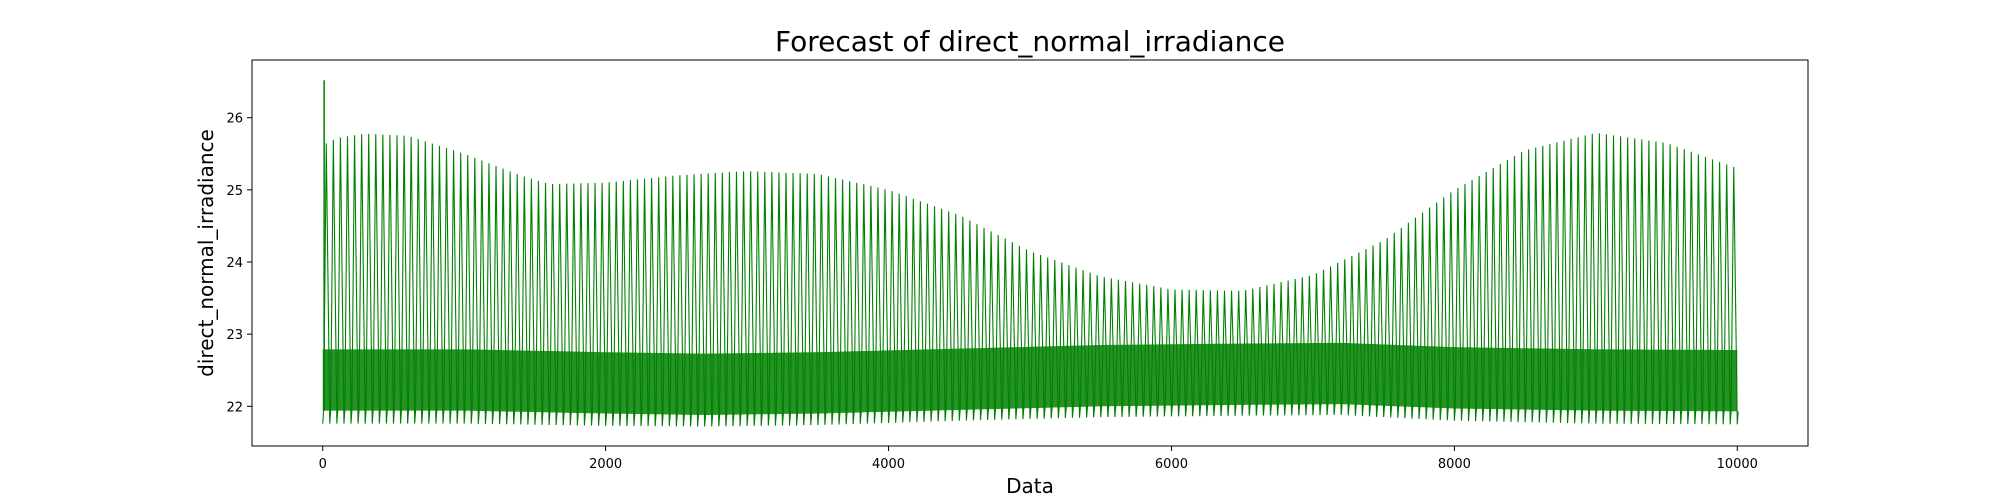 This screenshot has width=2000, height=500. I want to click on y-axis-label: direct_normal_irradiance, so click(206, 253).